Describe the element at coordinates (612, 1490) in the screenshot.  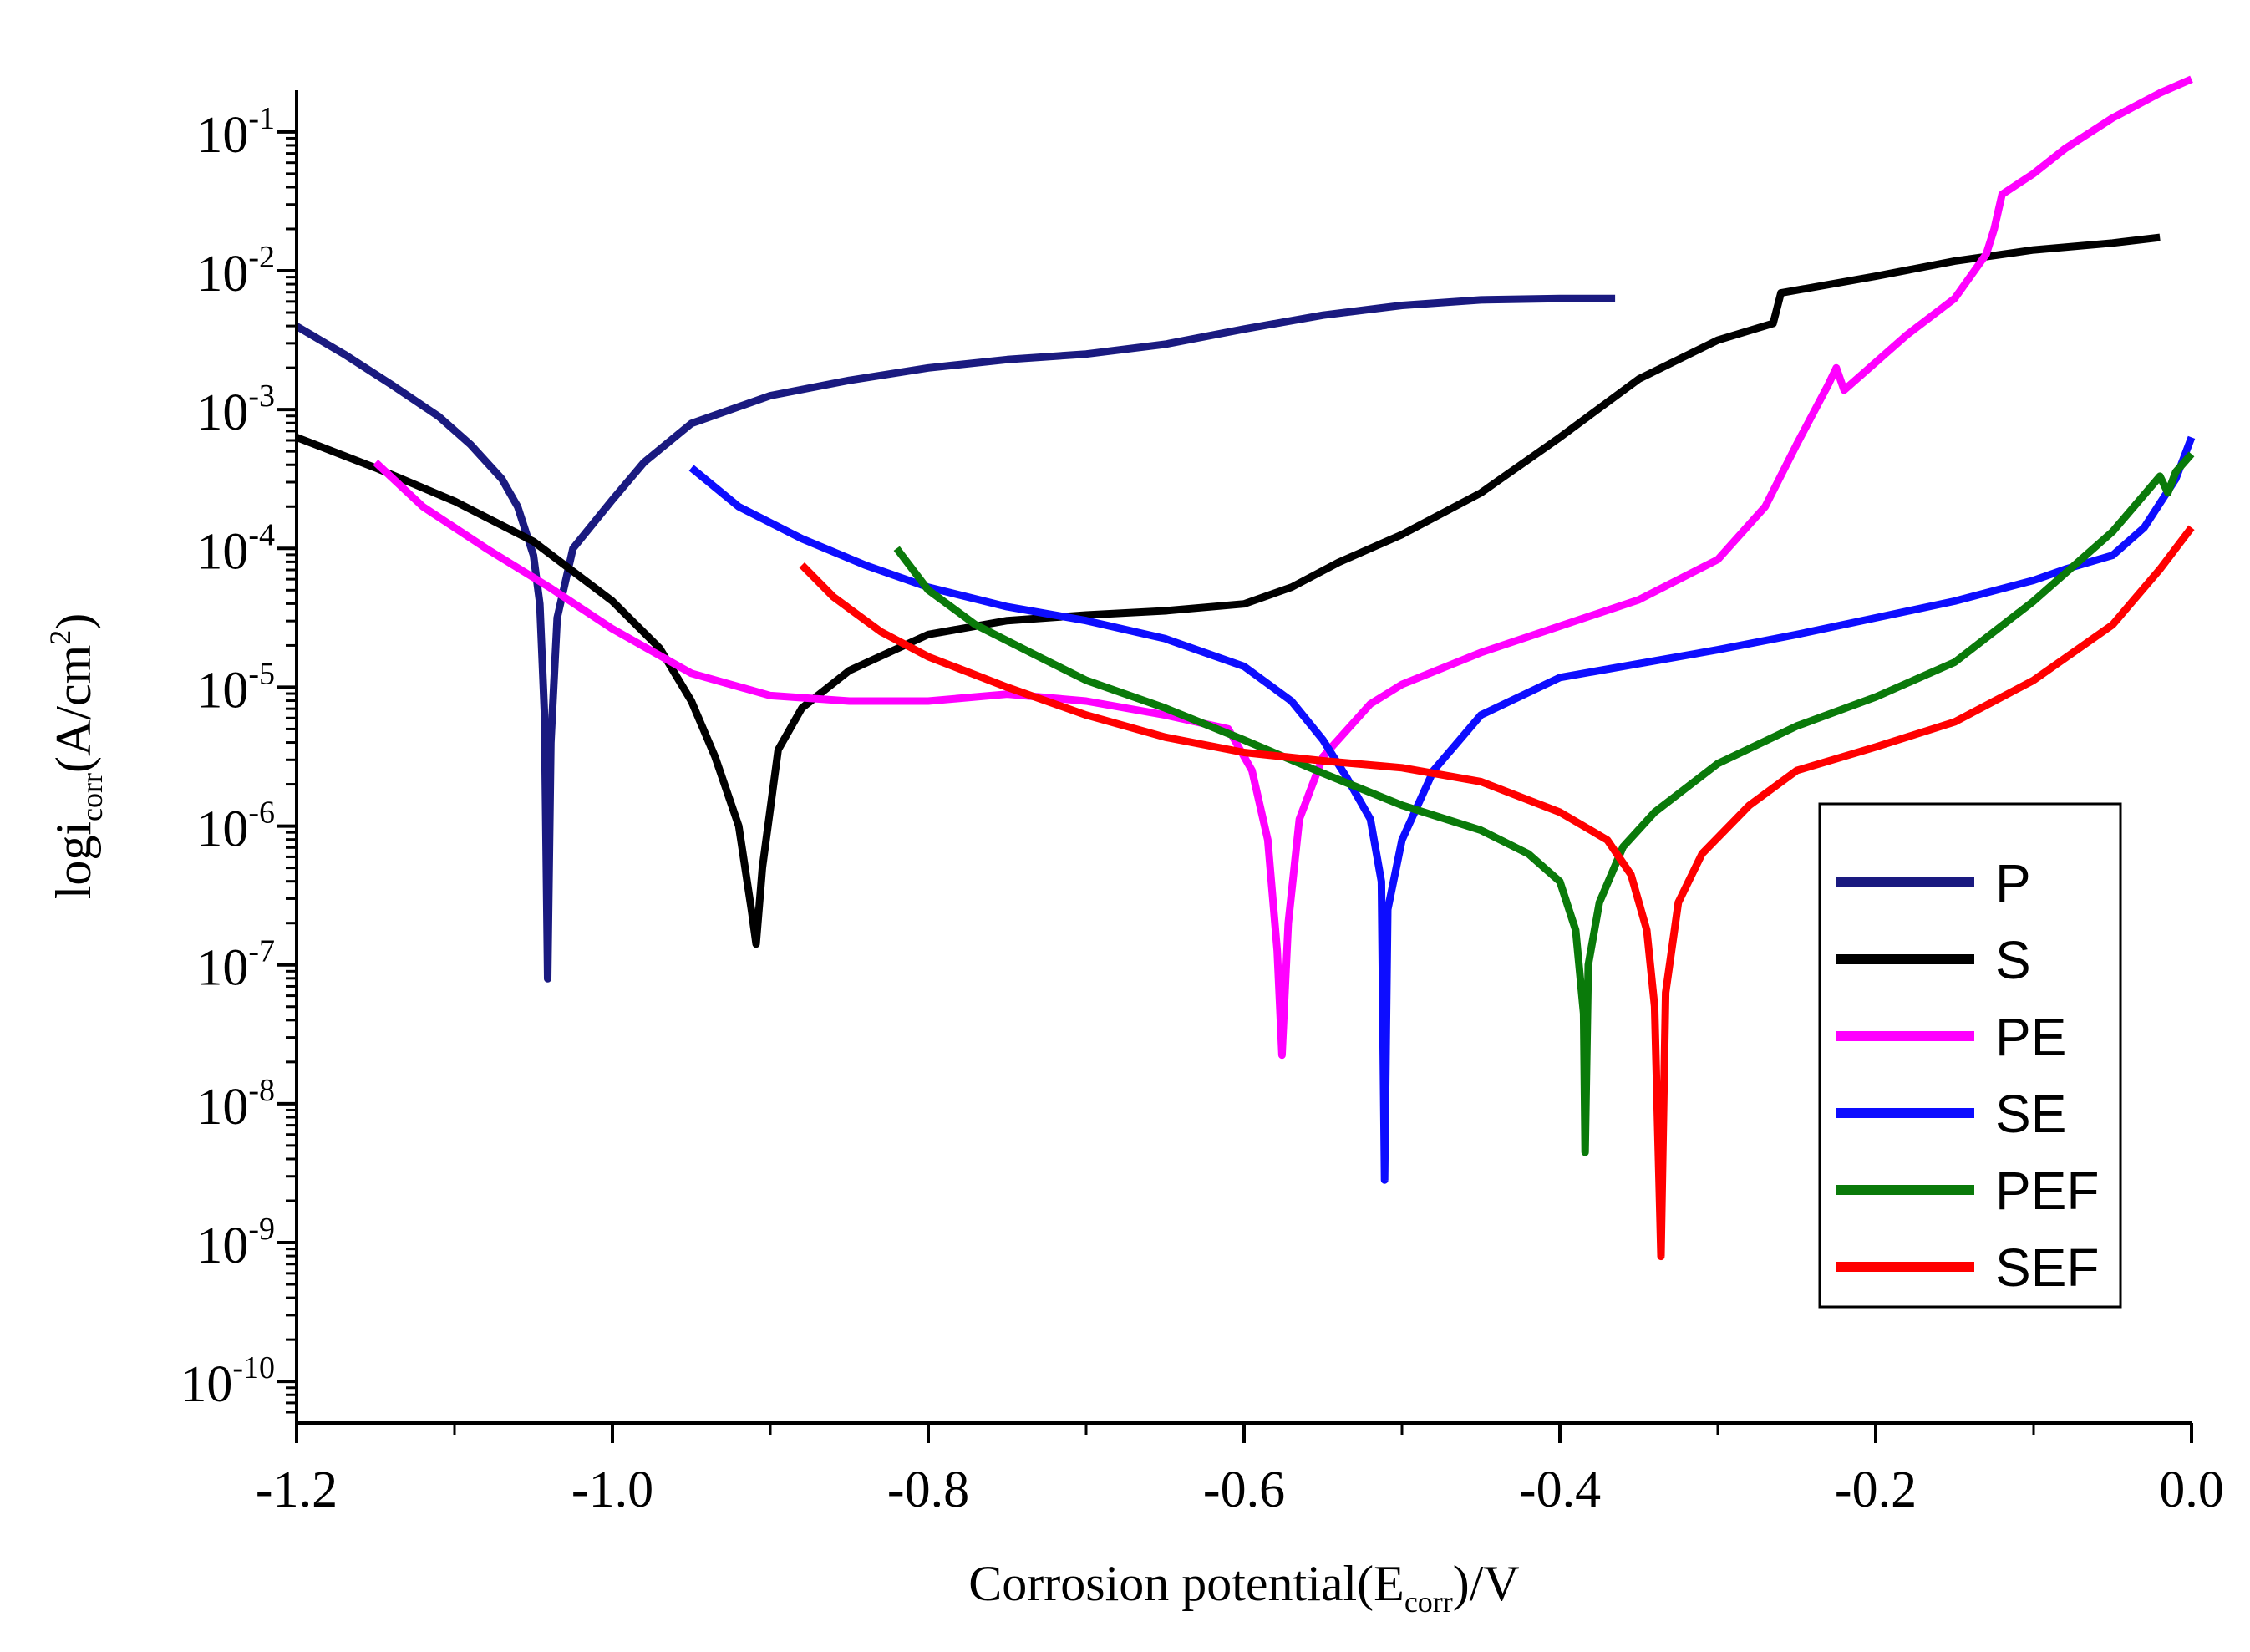
I see `x-tick-label: -1.0` at that location.